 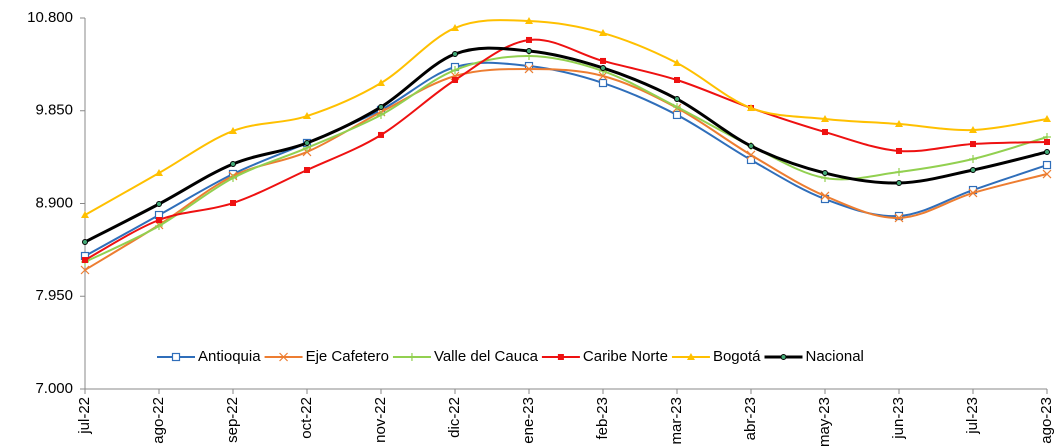 I want to click on y-tick-label: 7.000, so click(x=54, y=388).